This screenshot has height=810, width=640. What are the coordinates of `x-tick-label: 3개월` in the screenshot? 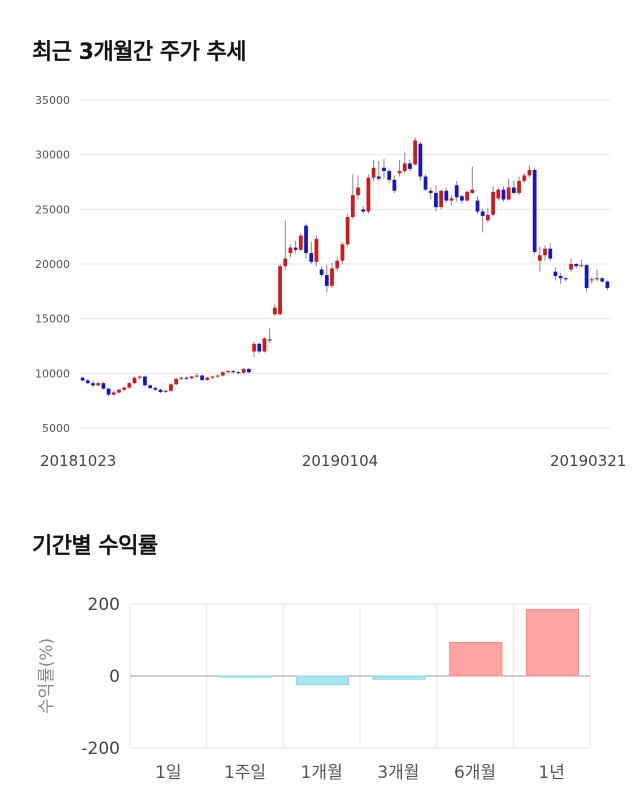 It's located at (398, 773).